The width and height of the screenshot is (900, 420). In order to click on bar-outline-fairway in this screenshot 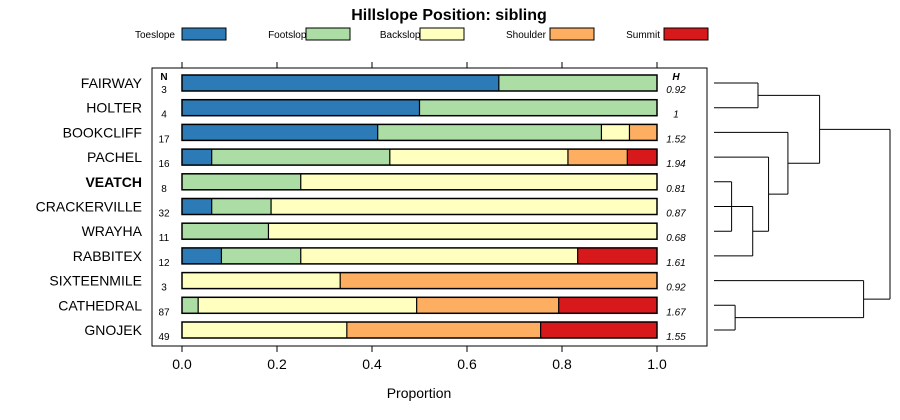, I will do `click(419, 83)`.